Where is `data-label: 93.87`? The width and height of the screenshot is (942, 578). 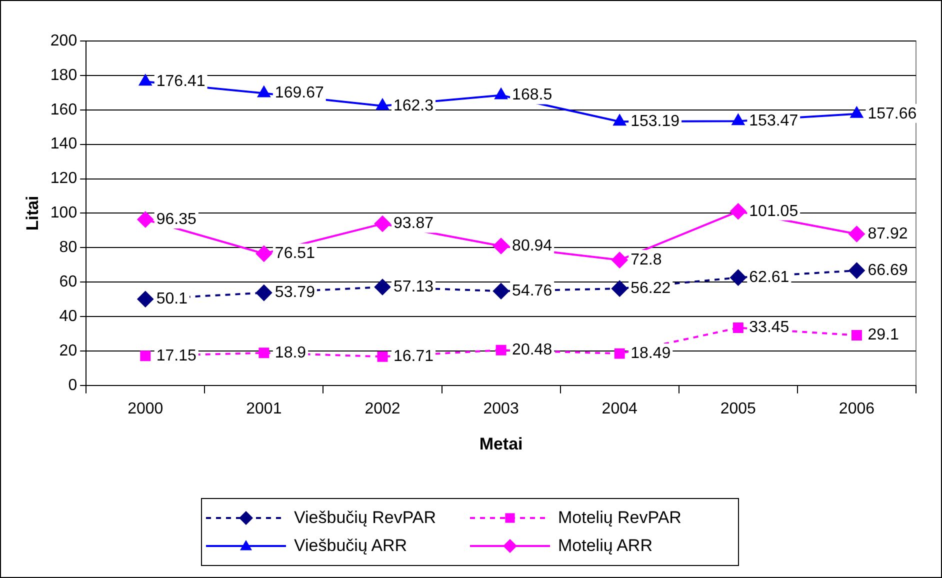
data-label: 93.87 is located at coordinates (413, 223).